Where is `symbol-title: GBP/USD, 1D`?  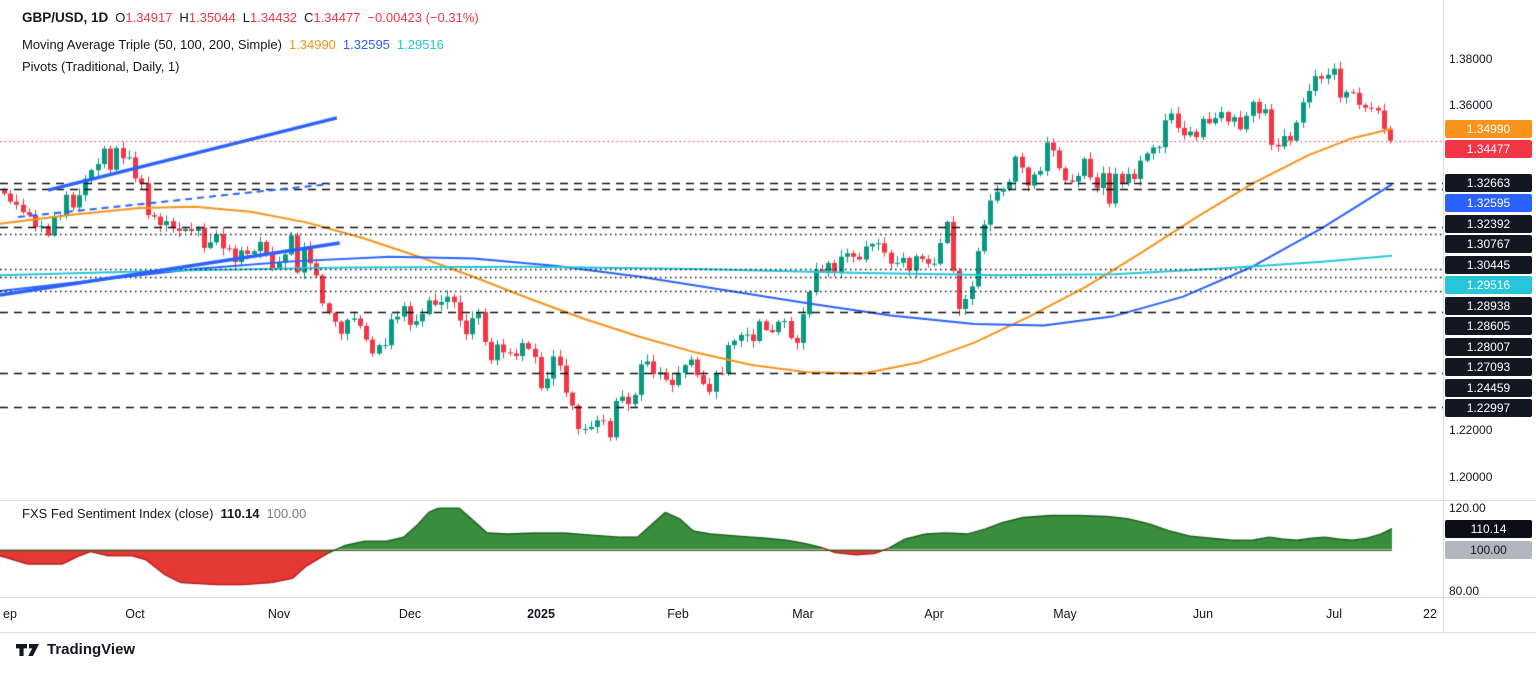
symbol-title: GBP/USD, 1D is located at coordinates (65, 17).